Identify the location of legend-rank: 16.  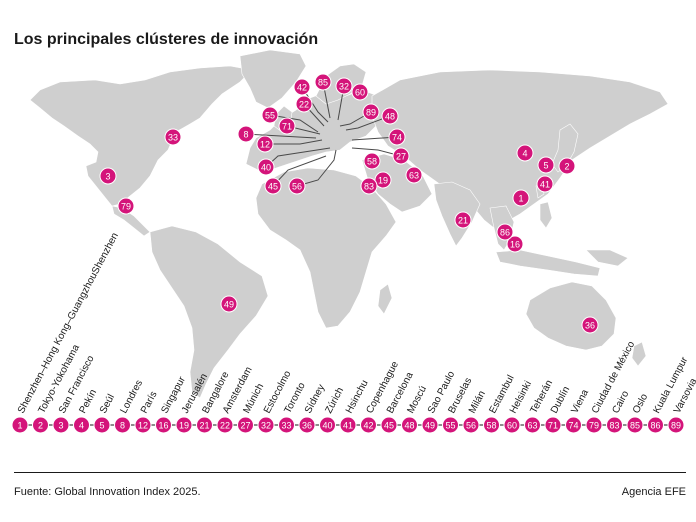
(163, 426).